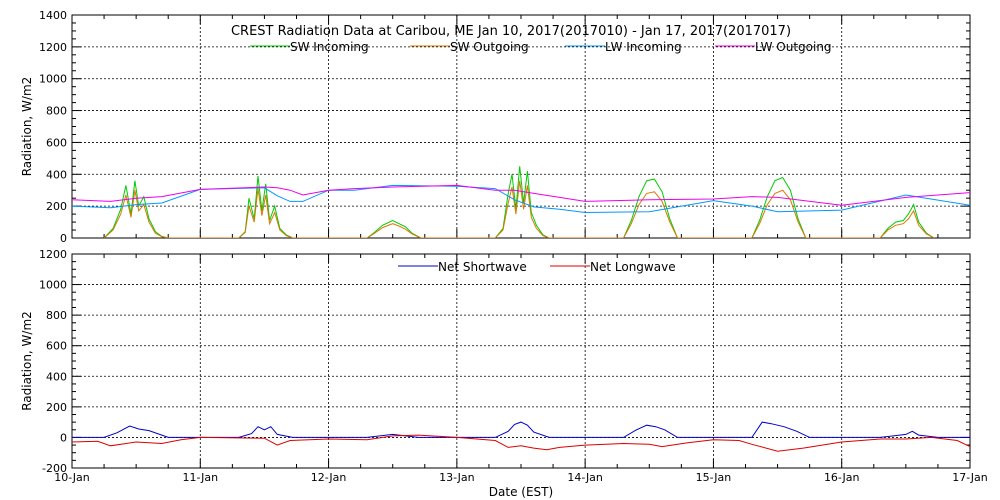 This screenshot has width=1000, height=500. What do you see at coordinates (457, 477) in the screenshot?
I see `x-tick-label: 13-Jan` at bounding box center [457, 477].